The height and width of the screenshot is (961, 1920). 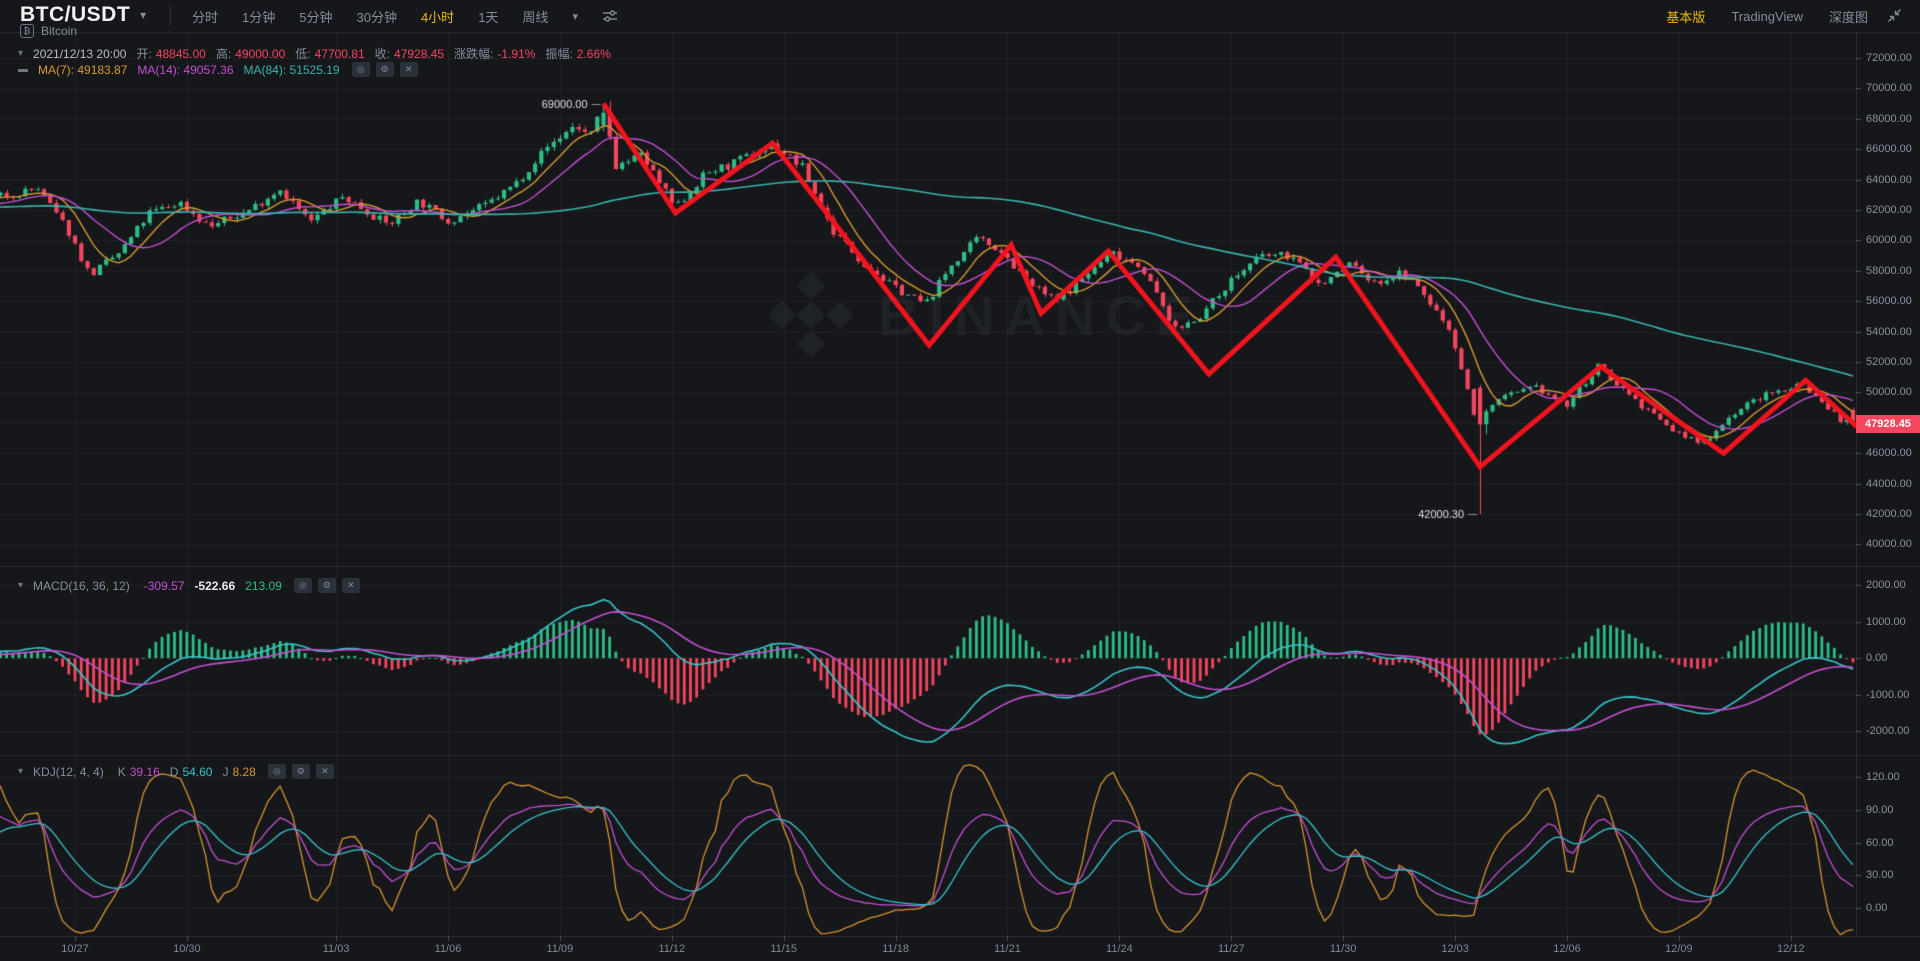 I want to click on kdj-indicator-buttons: ◎ ⚙ ✕, so click(x=300, y=771).